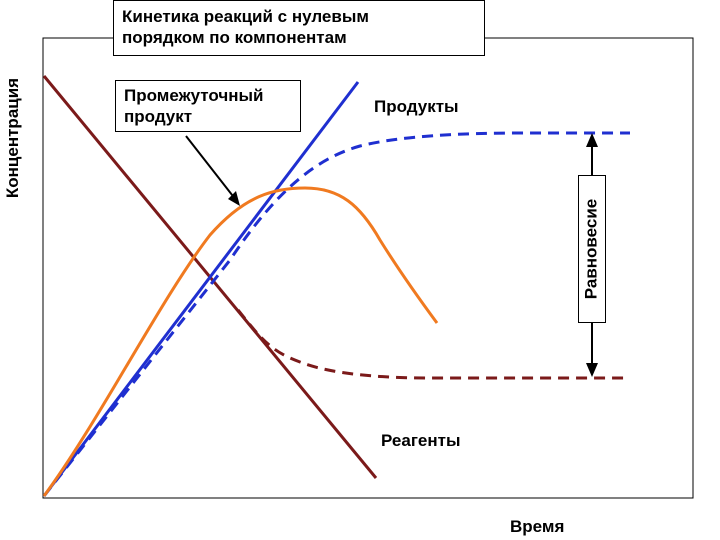  I want to click on equilibrium-arrowhead-down, so click(592, 370).